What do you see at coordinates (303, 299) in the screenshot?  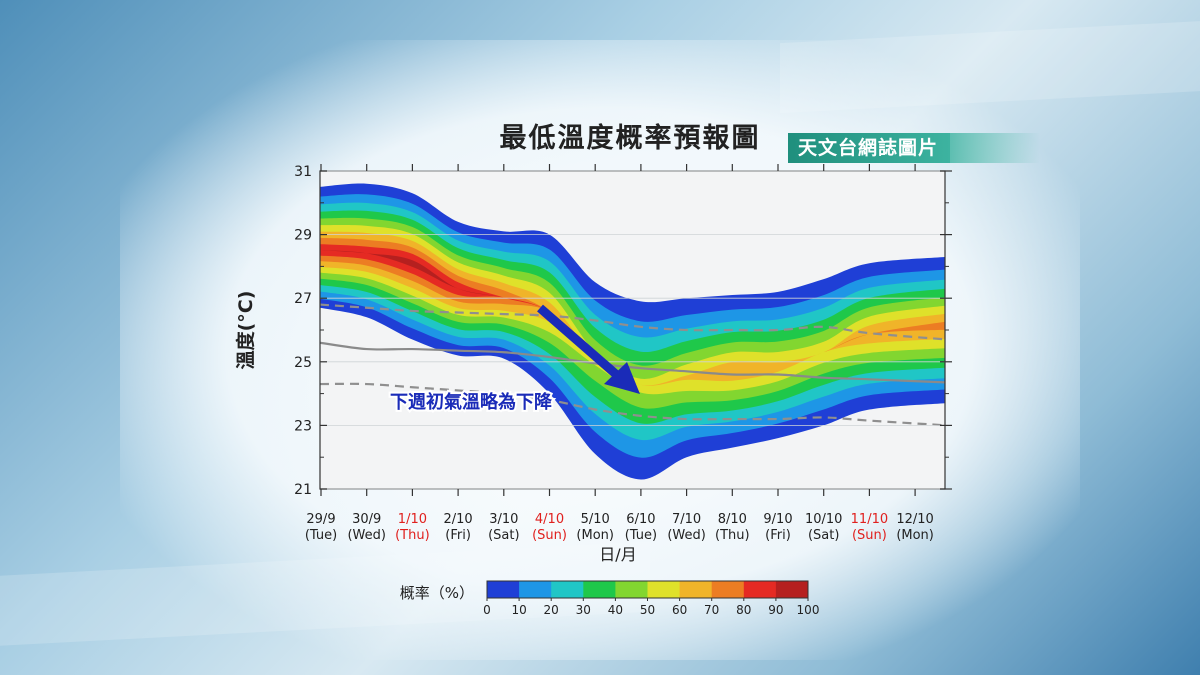 I see `y-tick-label: 27` at bounding box center [303, 299].